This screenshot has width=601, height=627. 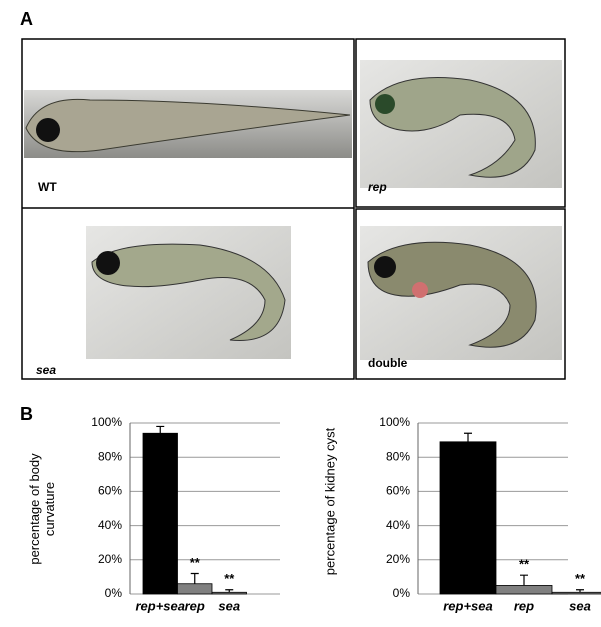 I want to click on image-label: WT, so click(x=47, y=187).